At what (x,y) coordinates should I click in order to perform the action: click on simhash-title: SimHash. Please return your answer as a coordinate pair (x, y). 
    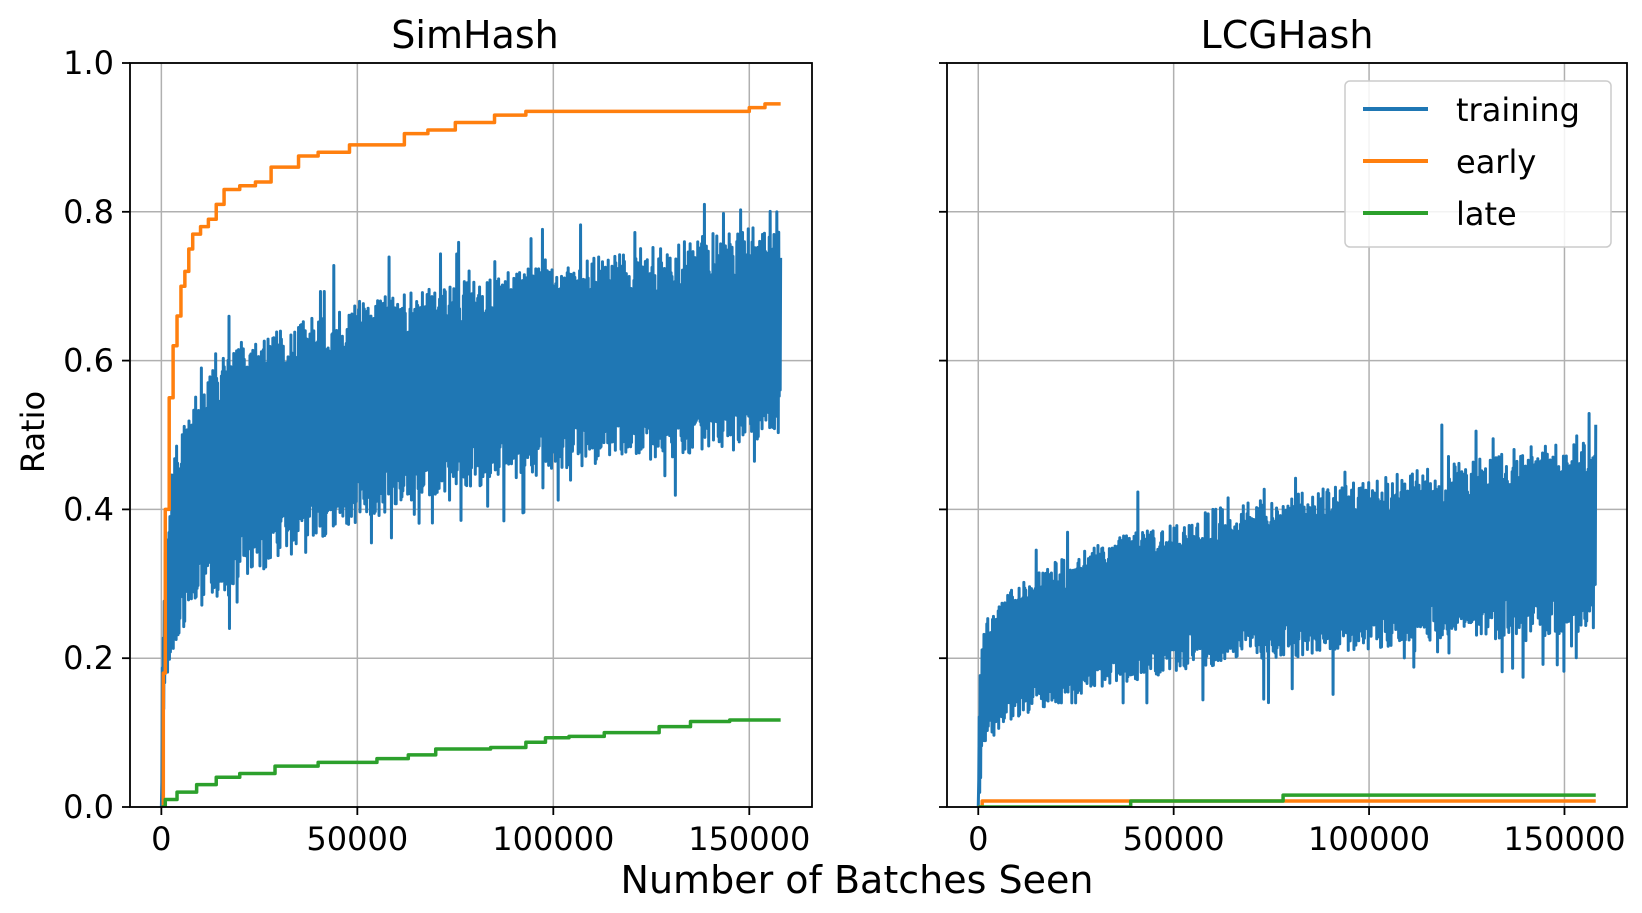
    Looking at the image, I should click on (474, 35).